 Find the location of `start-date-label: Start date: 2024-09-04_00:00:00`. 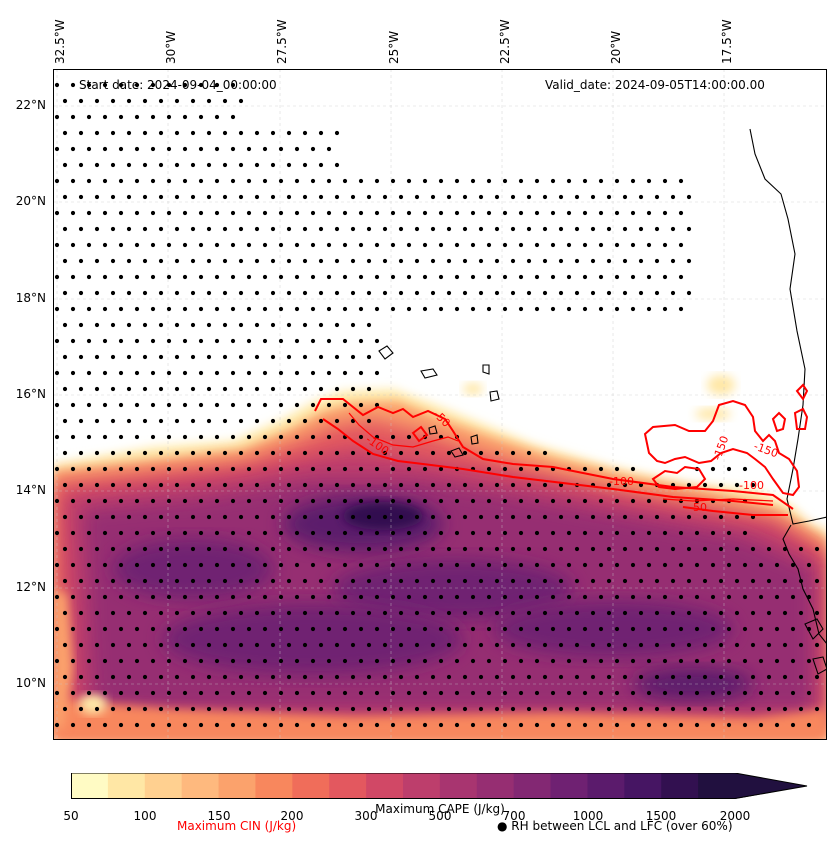

start-date-label: Start date: 2024-09-04_00:00:00 is located at coordinates (178, 85).